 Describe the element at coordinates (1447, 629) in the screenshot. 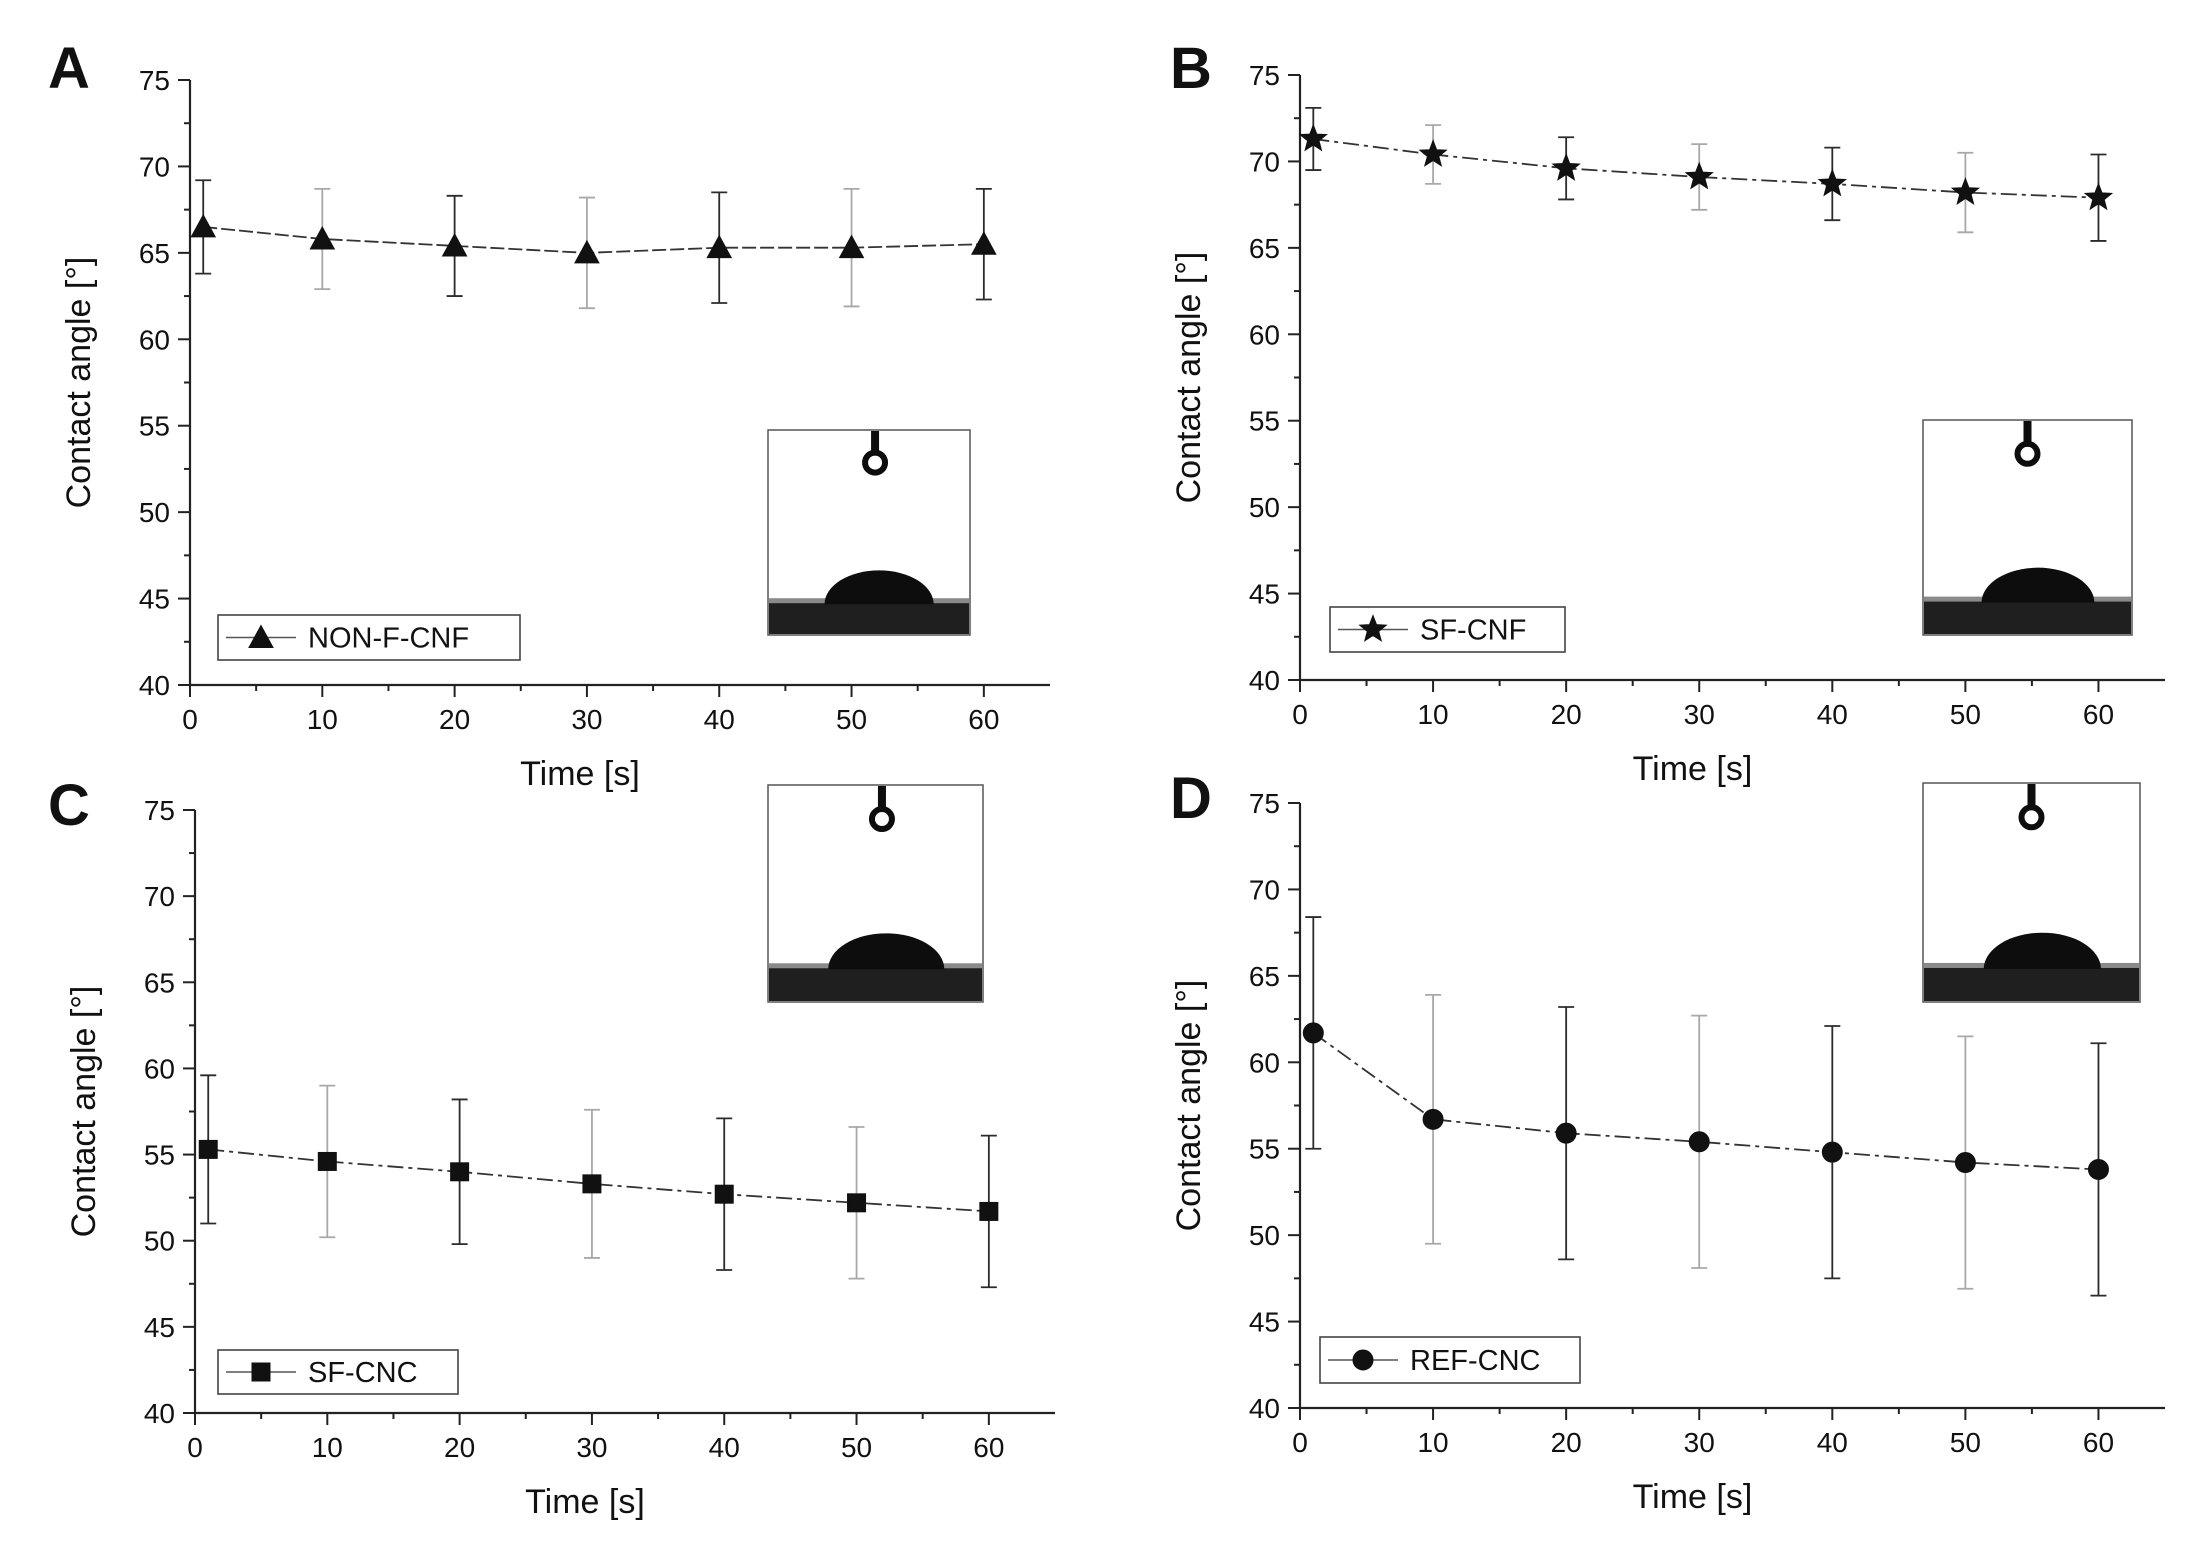

I see `legend: SF-CNF` at that location.